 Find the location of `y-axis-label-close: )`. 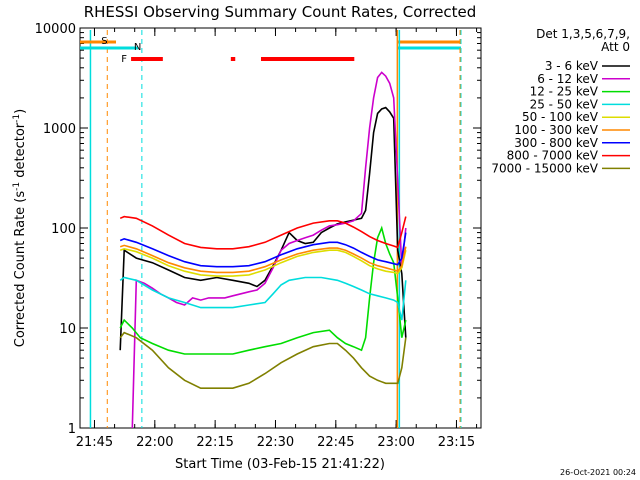

y-axis-label-close: ) is located at coordinates (20, 111).